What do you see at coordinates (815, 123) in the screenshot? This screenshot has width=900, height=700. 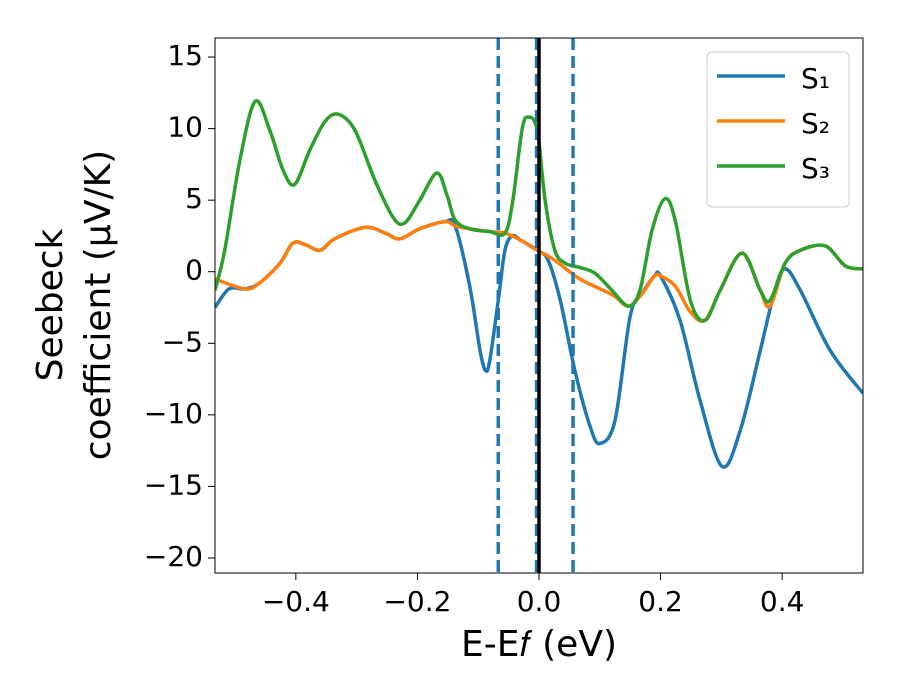 I see `legend-label: S₂` at bounding box center [815, 123].